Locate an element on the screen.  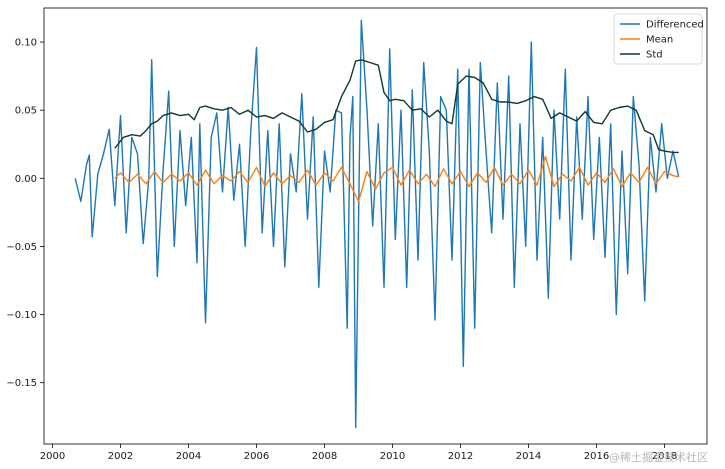
y-axis: −0.15 −0.10 −0.05 0.00 0.05 0.10 is located at coordinates (25, 213).